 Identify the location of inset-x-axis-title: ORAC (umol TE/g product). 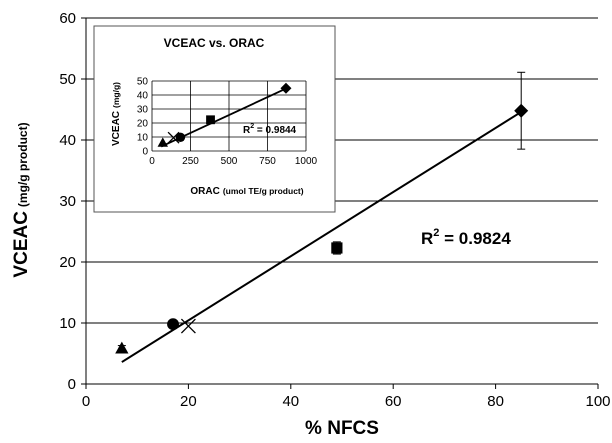
(246, 191).